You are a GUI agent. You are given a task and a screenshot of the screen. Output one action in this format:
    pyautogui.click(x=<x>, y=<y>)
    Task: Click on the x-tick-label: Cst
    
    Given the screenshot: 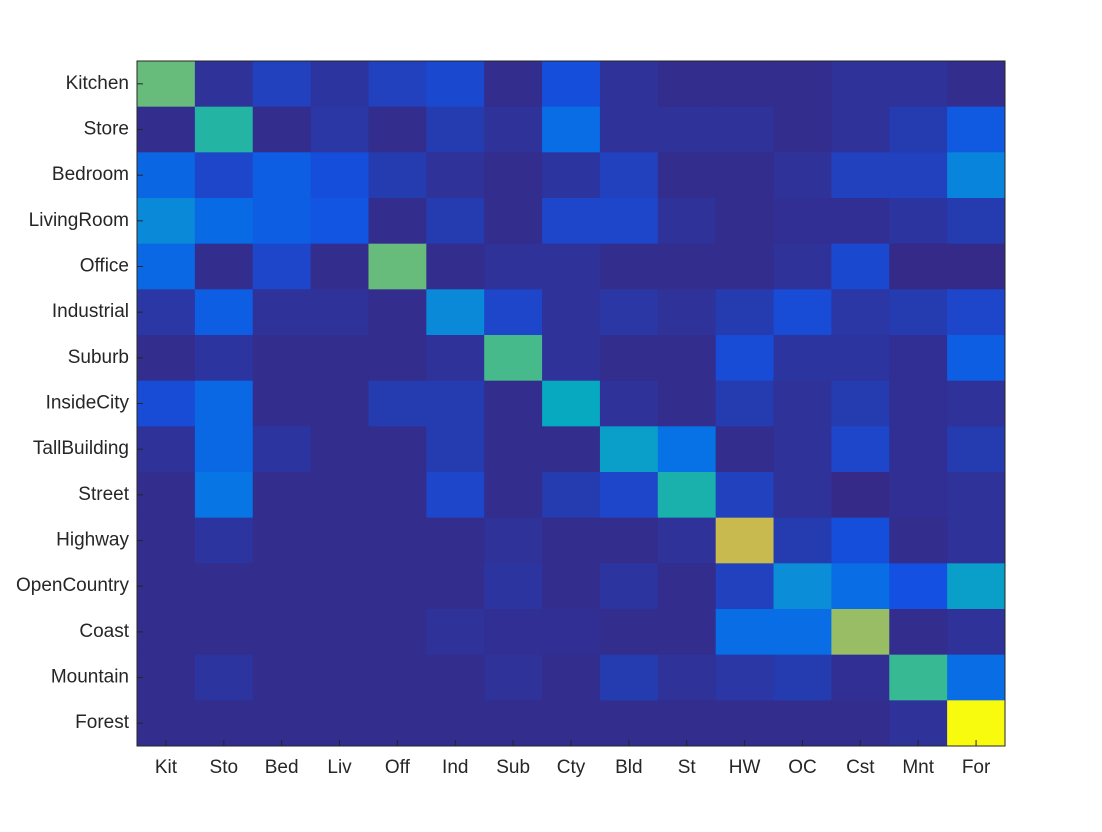 What is the action you would take?
    pyautogui.click(x=860, y=767)
    